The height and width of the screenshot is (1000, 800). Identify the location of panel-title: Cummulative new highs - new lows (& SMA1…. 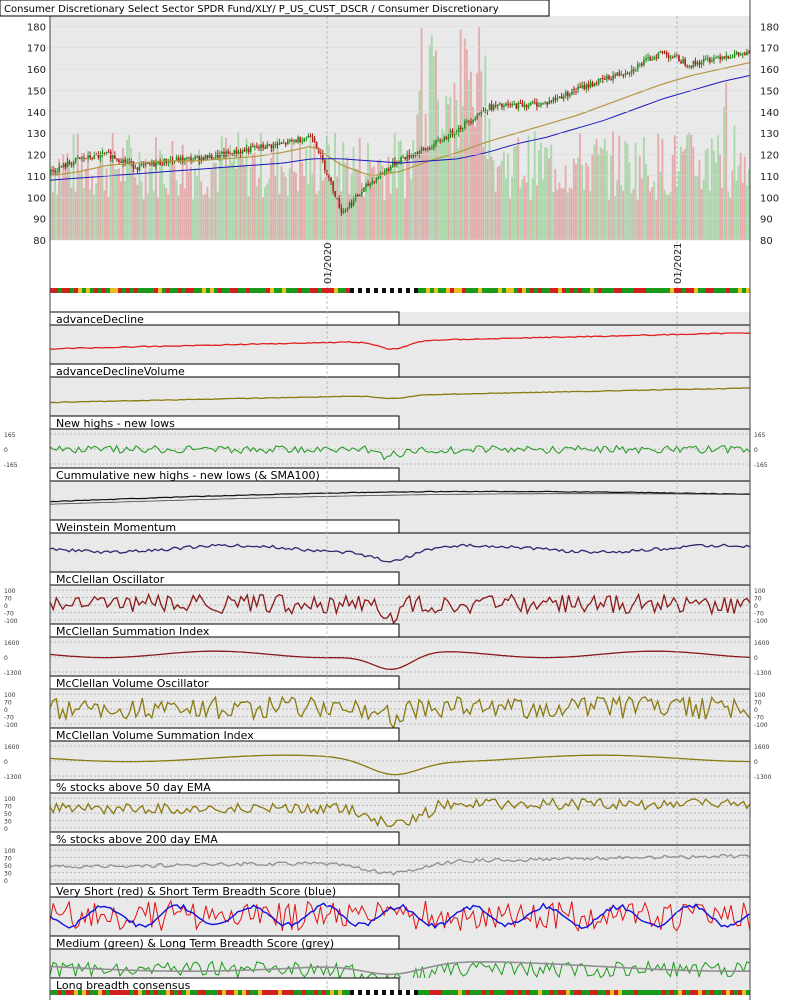
(188, 475).